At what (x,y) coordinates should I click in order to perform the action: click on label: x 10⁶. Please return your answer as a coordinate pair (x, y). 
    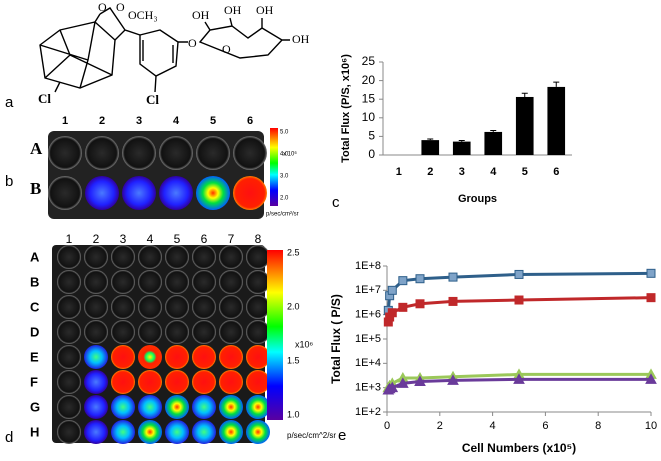
    Looking at the image, I should click on (290, 154).